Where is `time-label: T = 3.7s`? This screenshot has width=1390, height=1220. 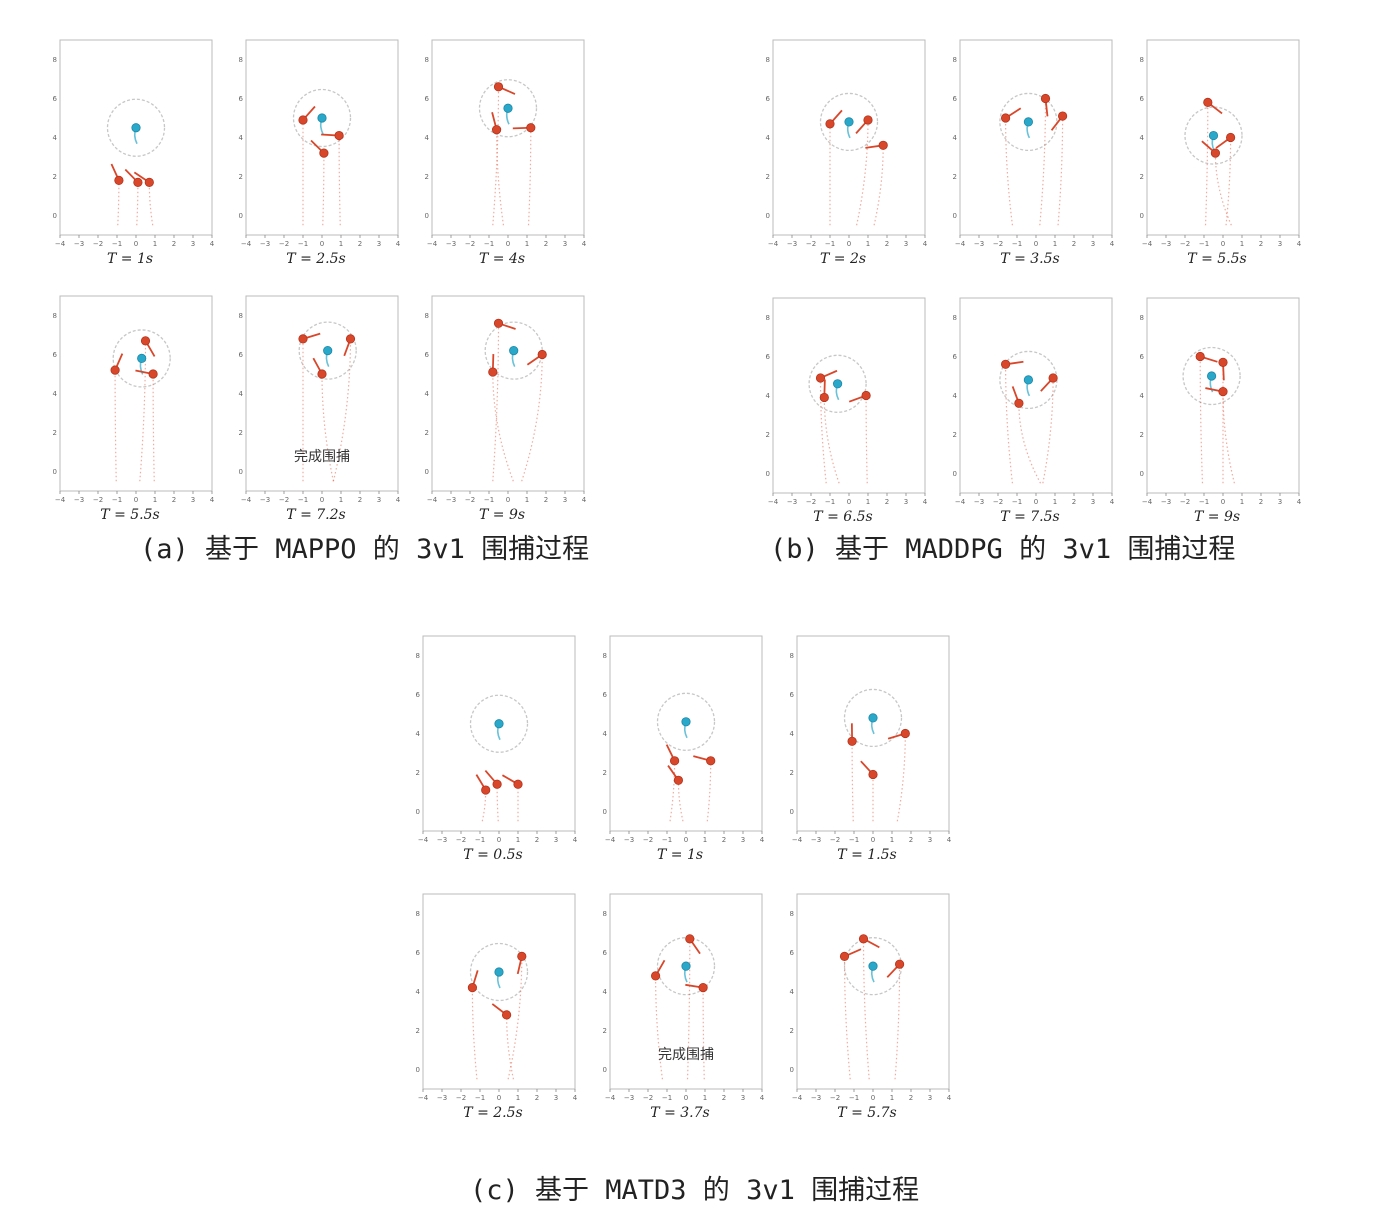 time-label: T = 3.7s is located at coordinates (679, 1113).